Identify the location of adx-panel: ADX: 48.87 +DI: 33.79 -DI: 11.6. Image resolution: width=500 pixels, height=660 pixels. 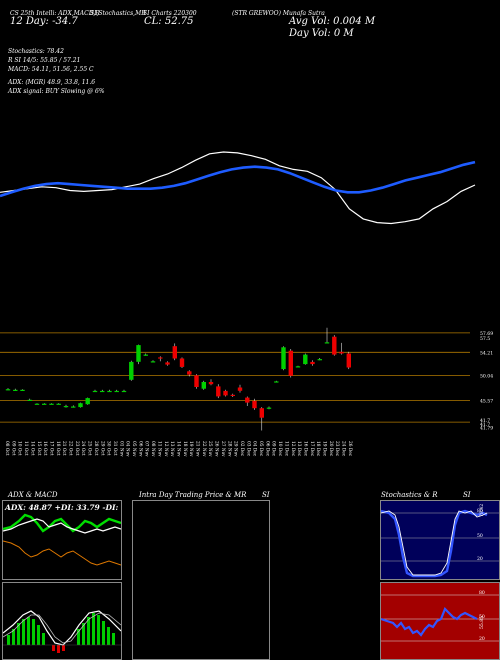
(62, 540).